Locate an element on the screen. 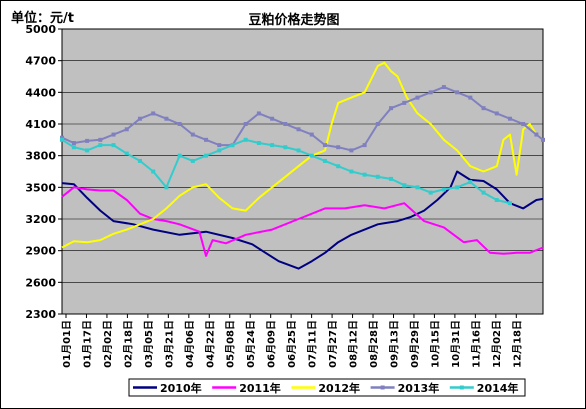 This screenshot has height=409, width=586. legend-label: 2014年 is located at coordinates (498, 388).